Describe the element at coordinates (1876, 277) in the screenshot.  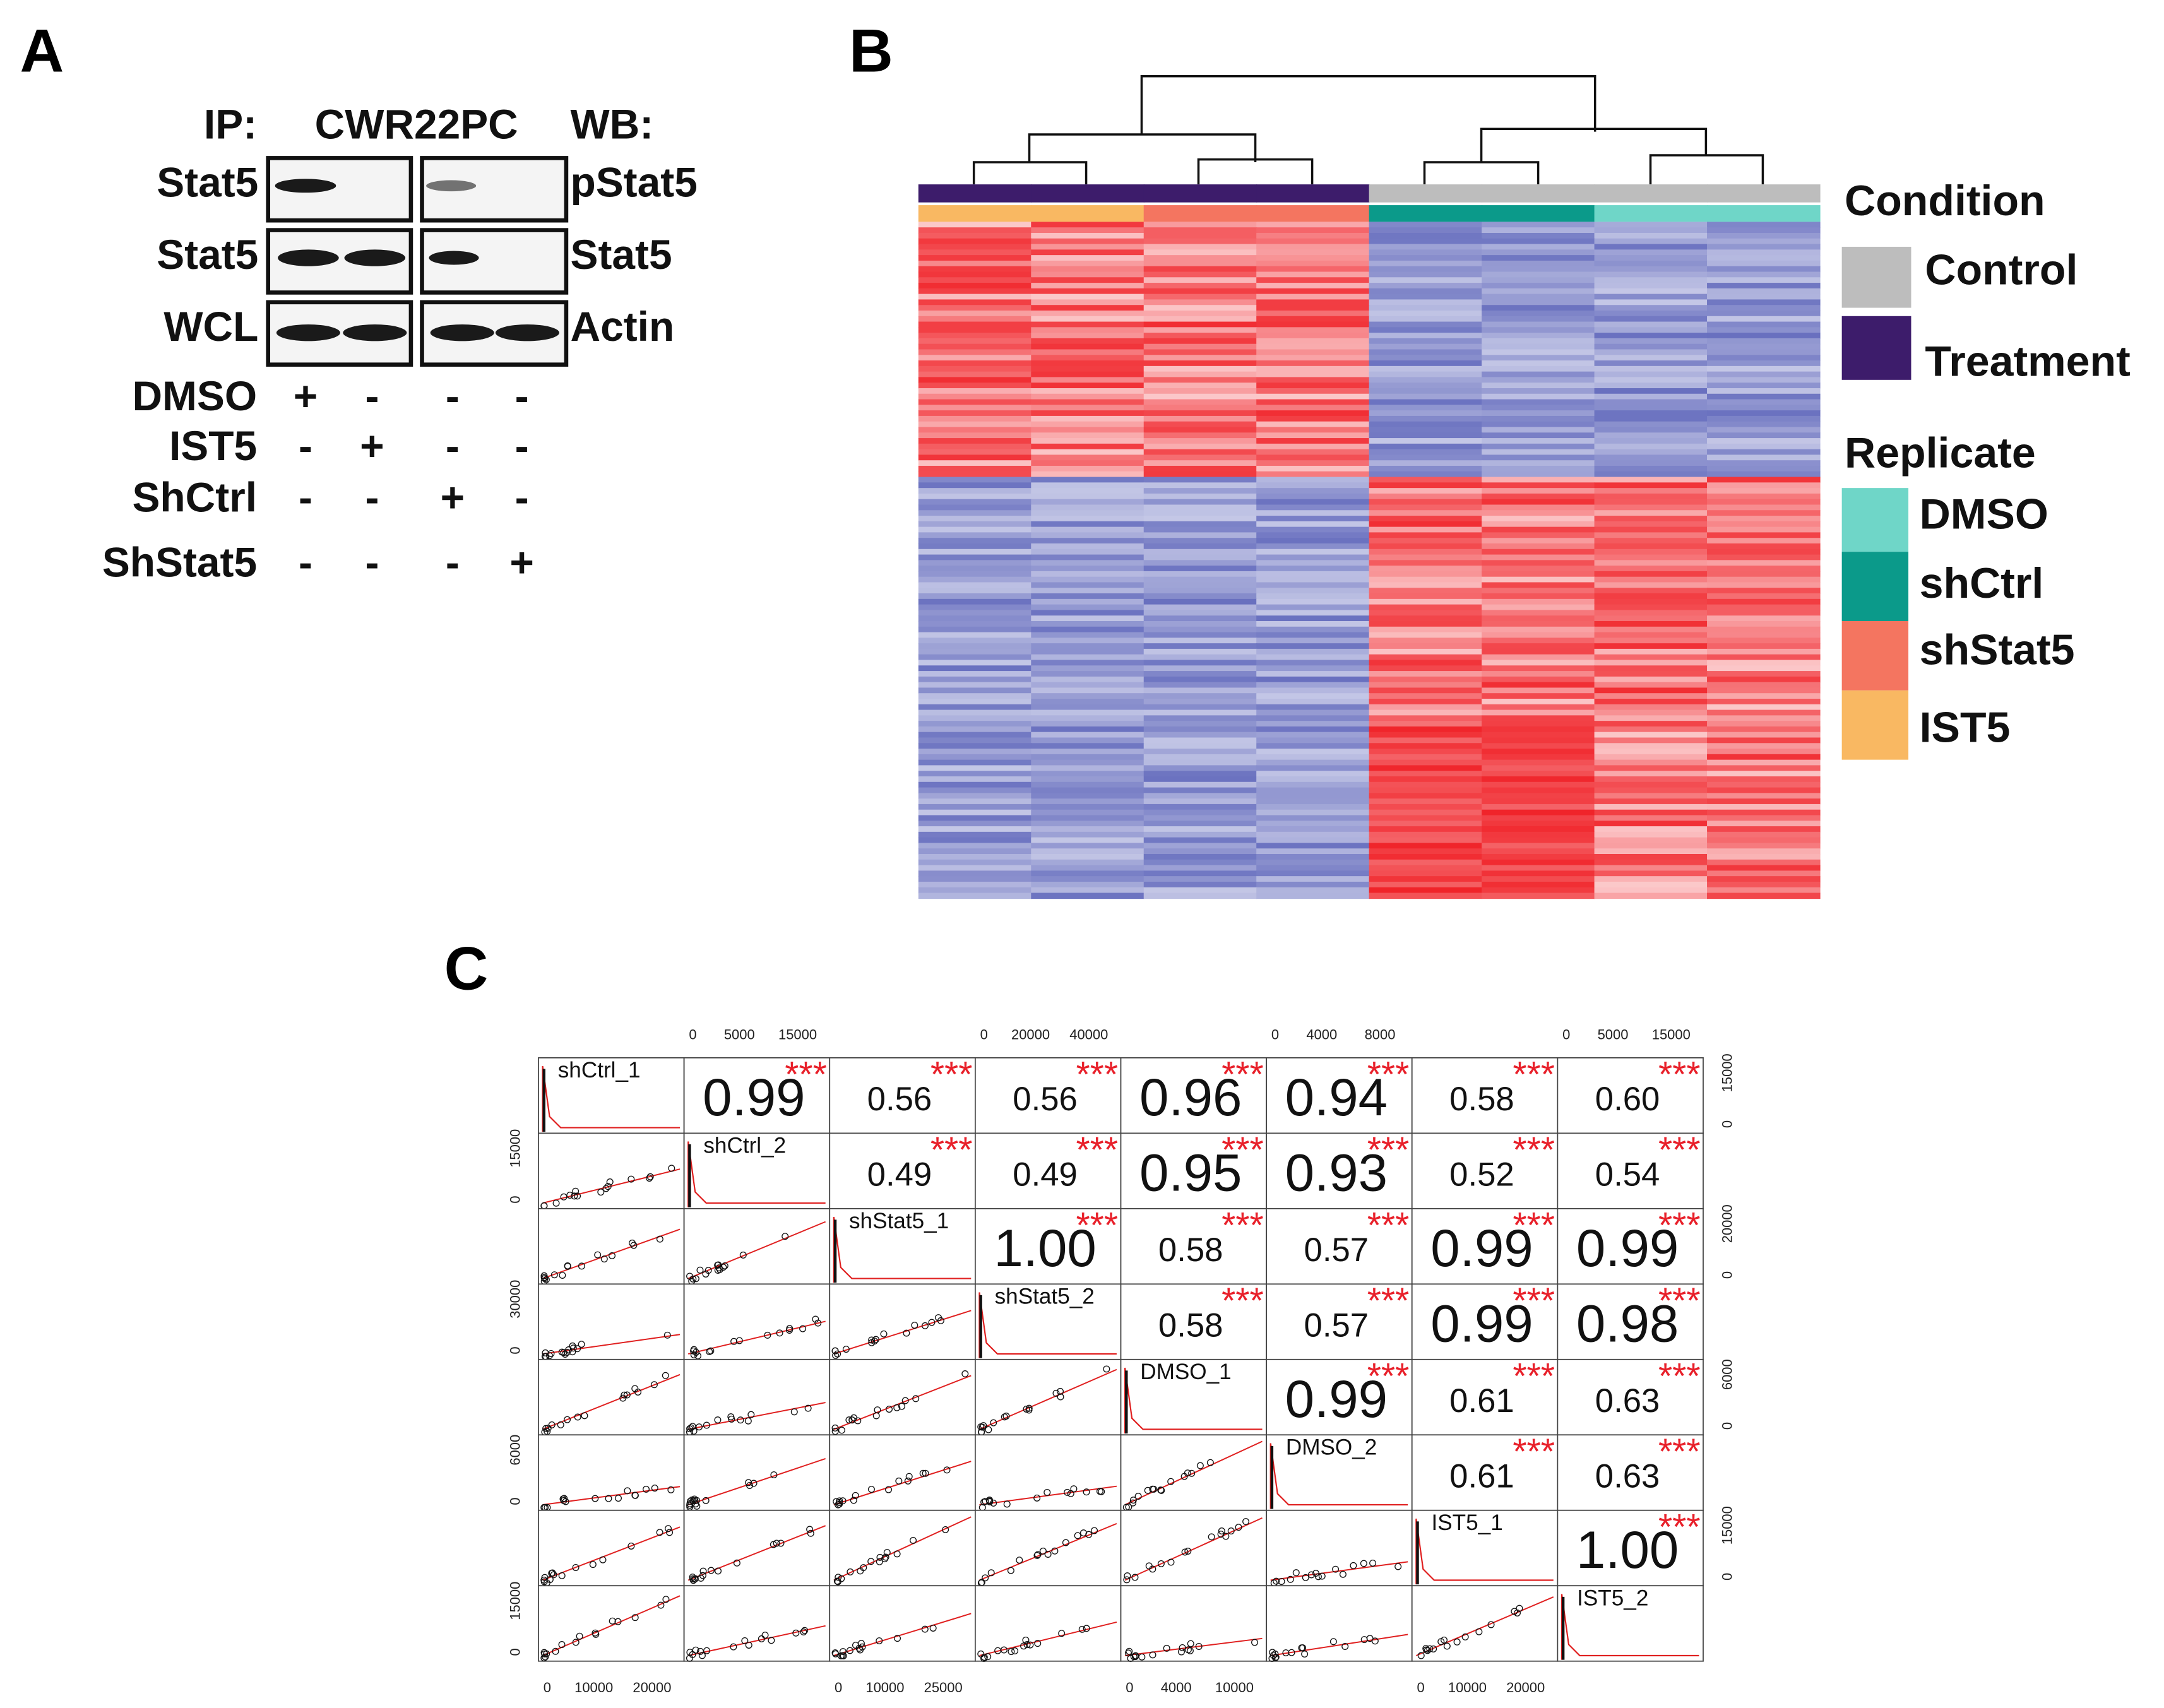
I see `legend-swatch` at that location.